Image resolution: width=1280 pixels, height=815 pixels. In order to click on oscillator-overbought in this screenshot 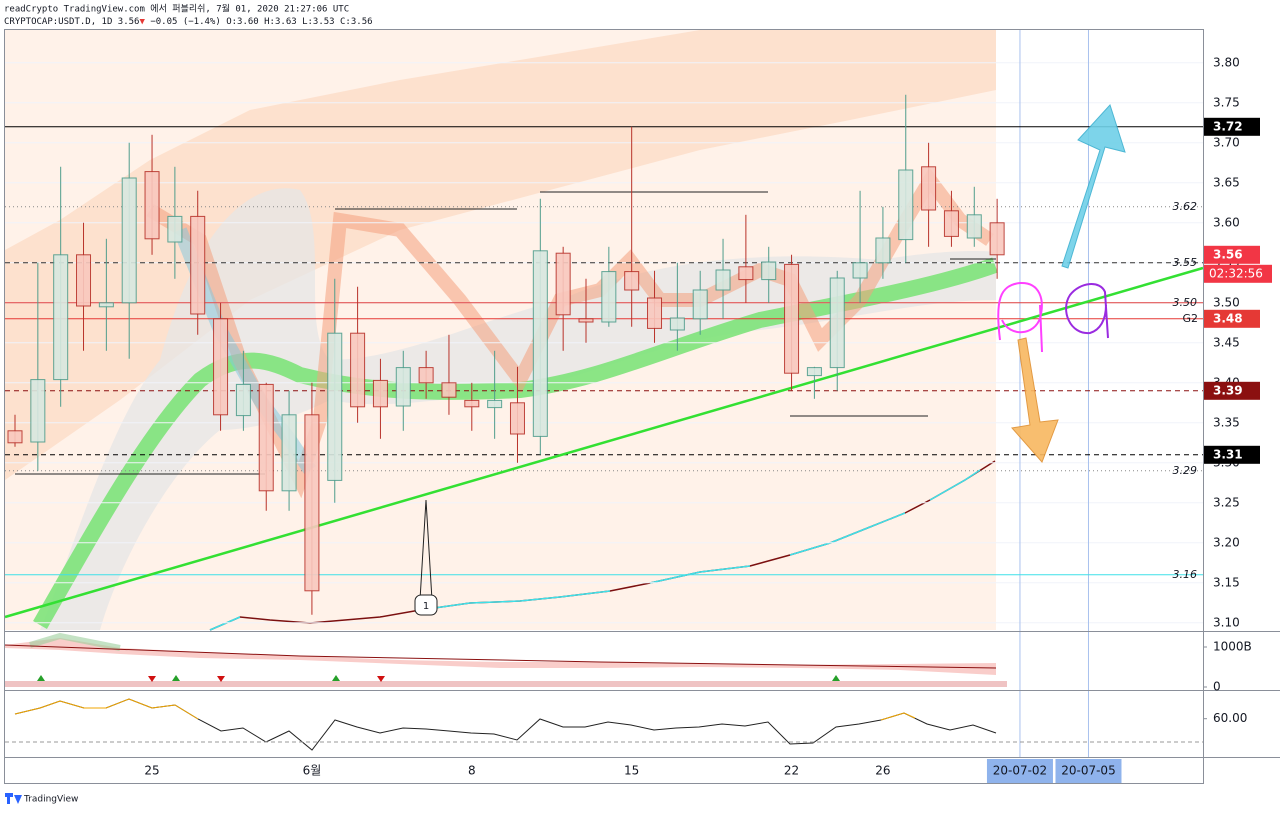, I will do `click(106, 709)`.